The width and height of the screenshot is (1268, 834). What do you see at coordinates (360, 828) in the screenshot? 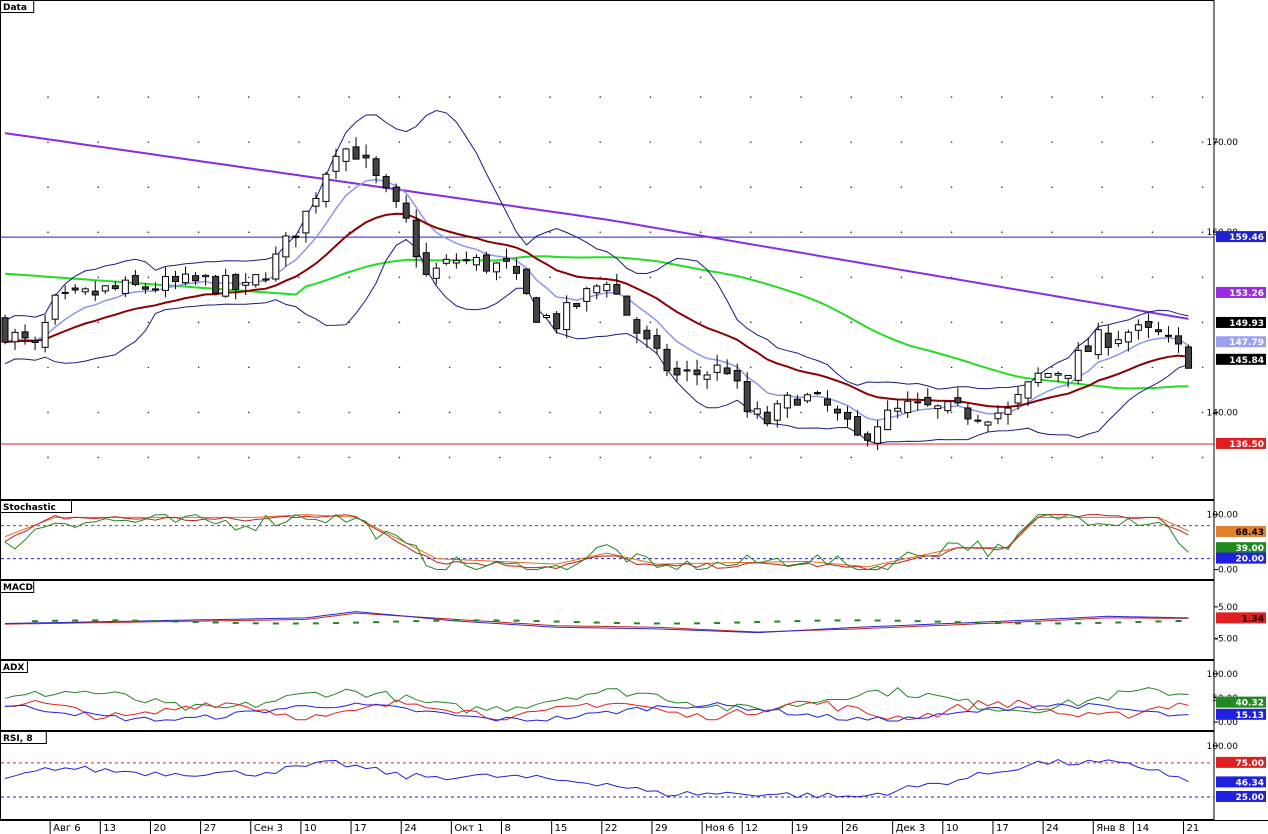
I see `x-tick-label: 17` at bounding box center [360, 828].